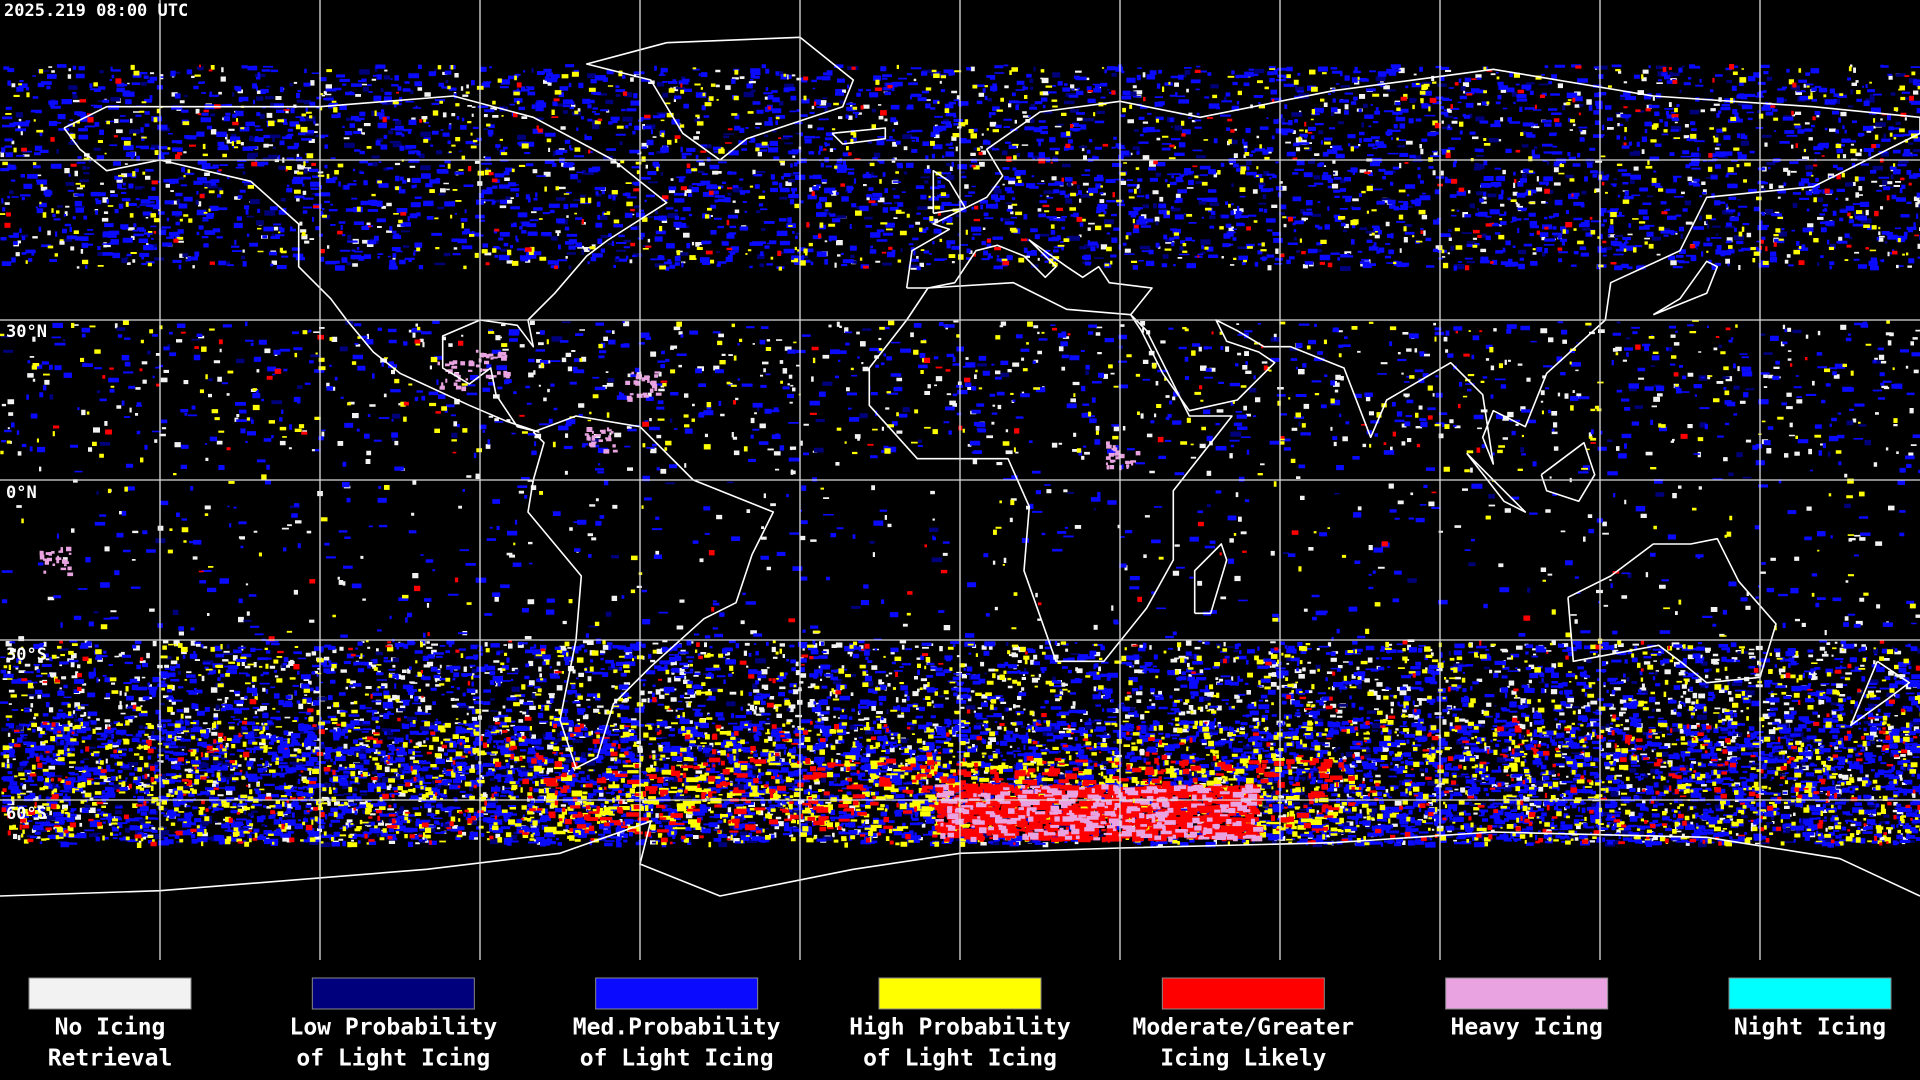 The width and height of the screenshot is (1920, 1080). What do you see at coordinates (110, 1059) in the screenshot?
I see `legend-label: Retrieval` at bounding box center [110, 1059].